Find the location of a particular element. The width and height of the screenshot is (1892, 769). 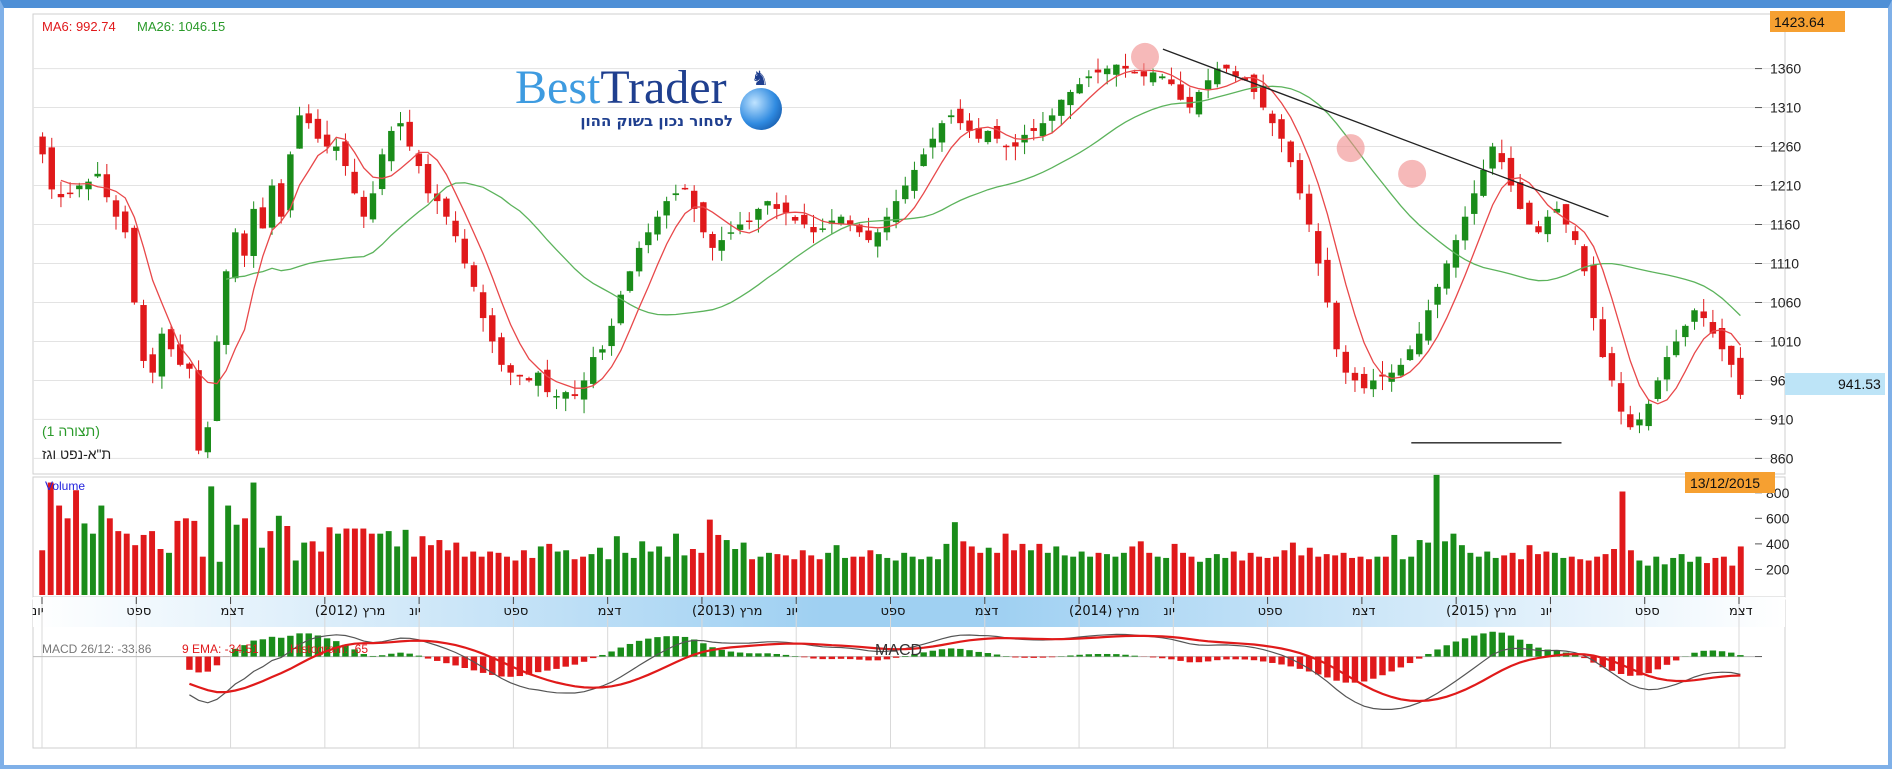

price-tick-label: 1160 is located at coordinates (1785, 225).